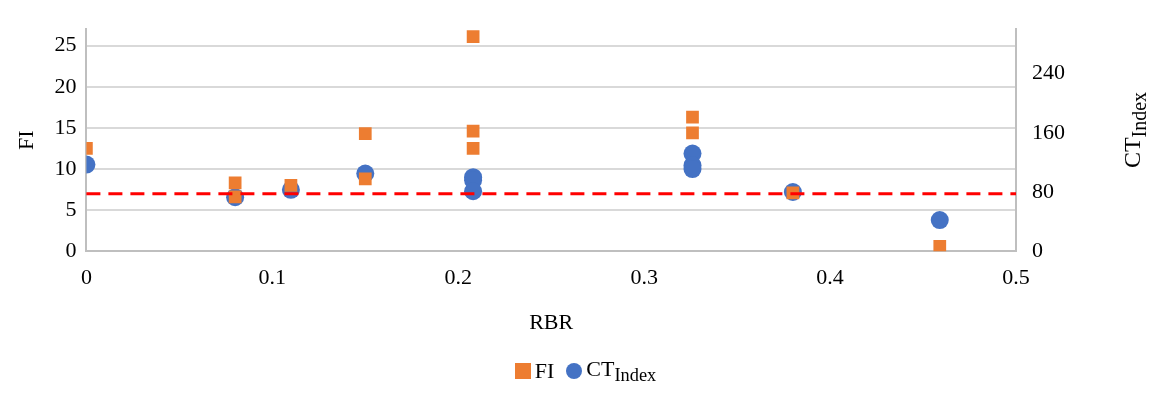  What do you see at coordinates (621, 371) in the screenshot?
I see `legend-label: CT$_{Index}$` at bounding box center [621, 371].